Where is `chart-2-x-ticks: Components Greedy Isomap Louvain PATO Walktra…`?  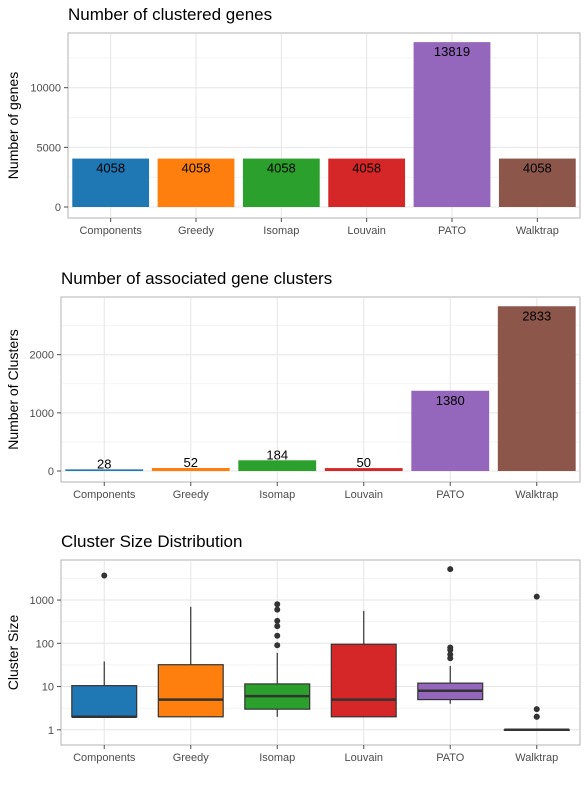 chart-2-x-ticks: Components Greedy Isomap Louvain PATO Walktra… is located at coordinates (315, 491).